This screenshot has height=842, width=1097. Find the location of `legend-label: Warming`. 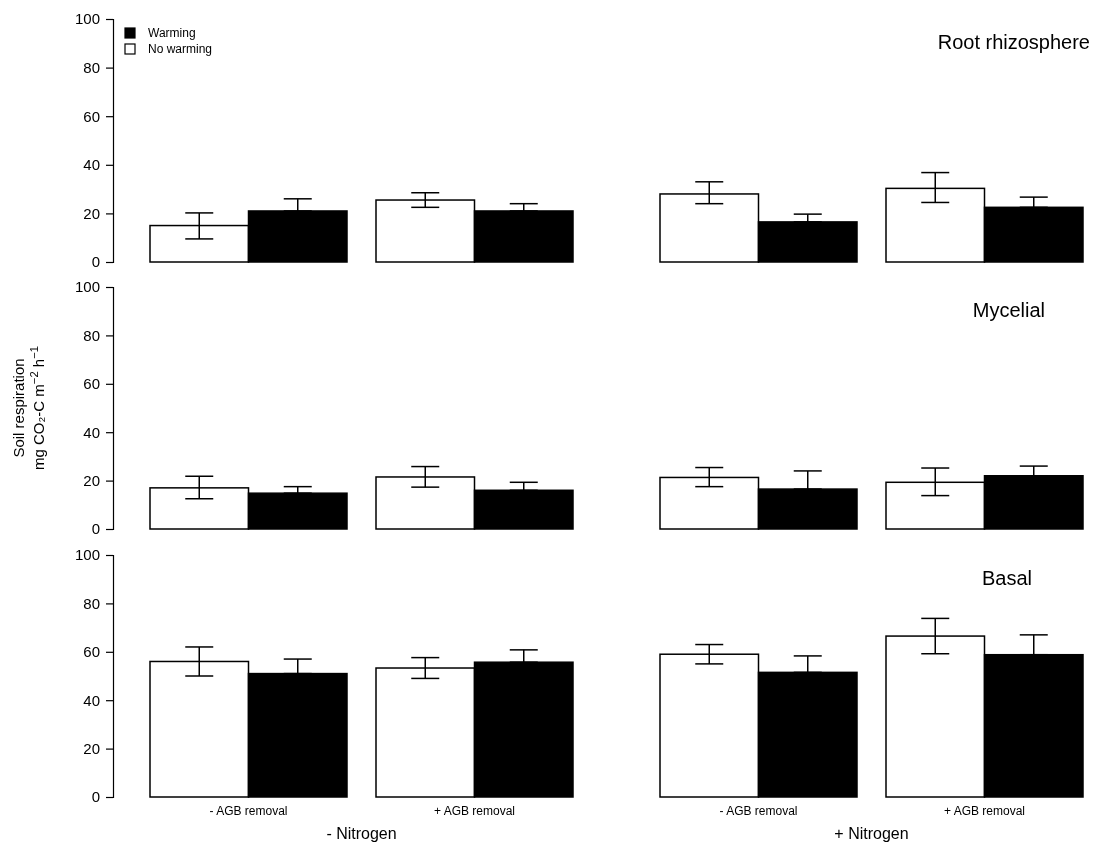

legend-label: Warming is located at coordinates (172, 33).